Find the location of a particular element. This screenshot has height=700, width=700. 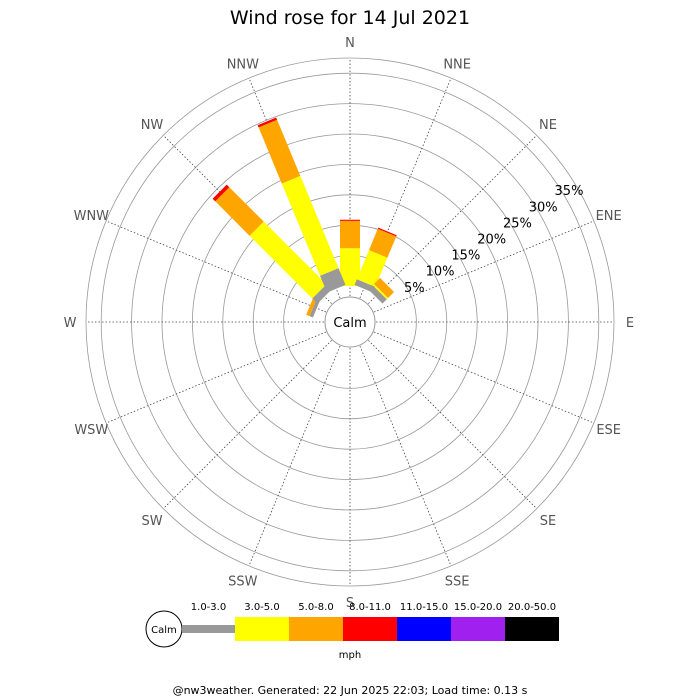

ring-label: 15% is located at coordinates (465, 256).